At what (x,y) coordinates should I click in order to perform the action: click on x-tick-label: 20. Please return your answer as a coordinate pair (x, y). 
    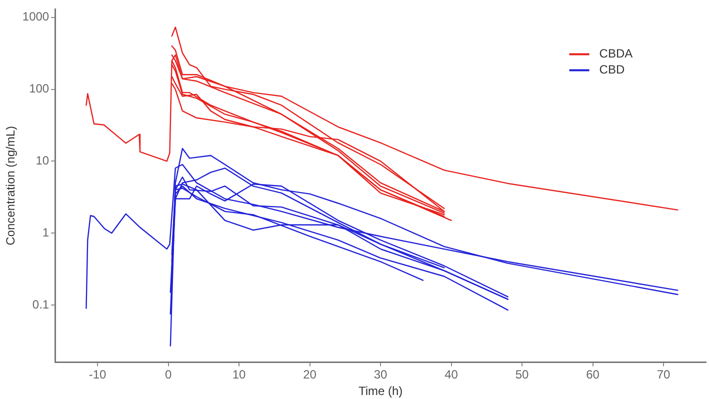
    Looking at the image, I should click on (310, 375).